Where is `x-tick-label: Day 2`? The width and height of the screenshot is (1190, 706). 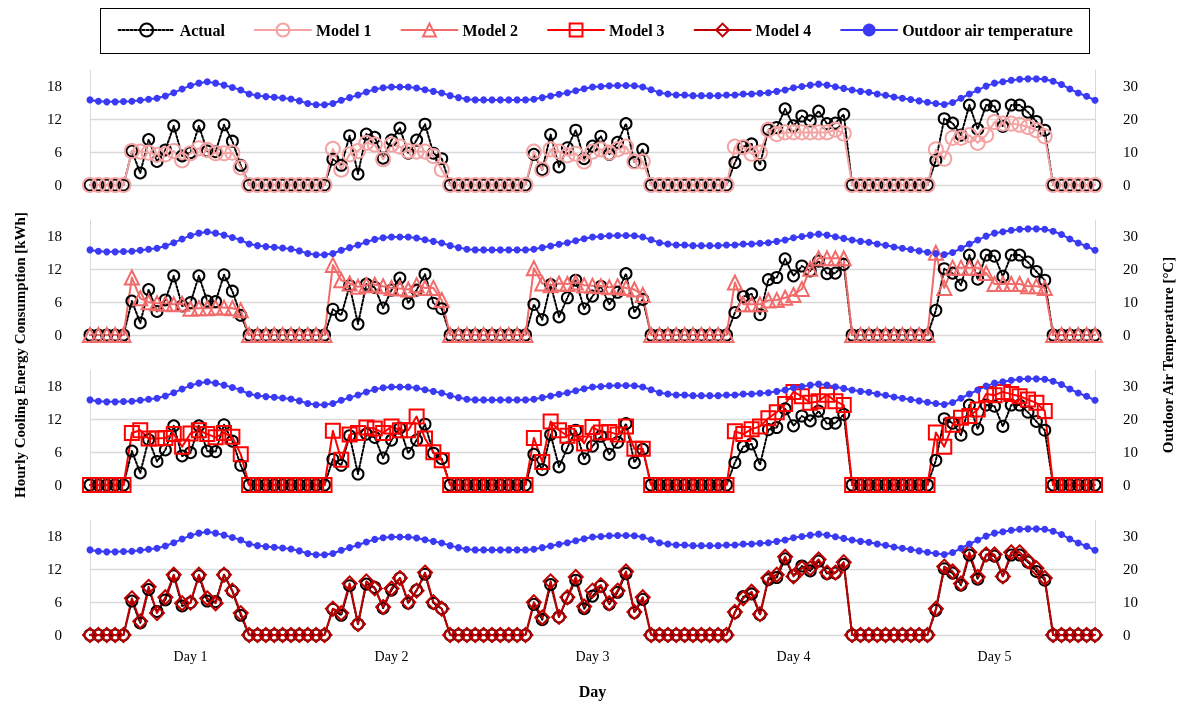 x-tick-label: Day 2 is located at coordinates (391, 656).